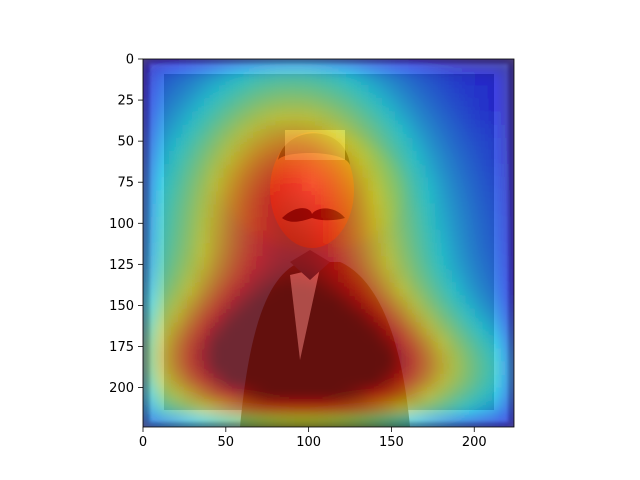  I want to click on y-tick-label: 100, so click(121, 224).